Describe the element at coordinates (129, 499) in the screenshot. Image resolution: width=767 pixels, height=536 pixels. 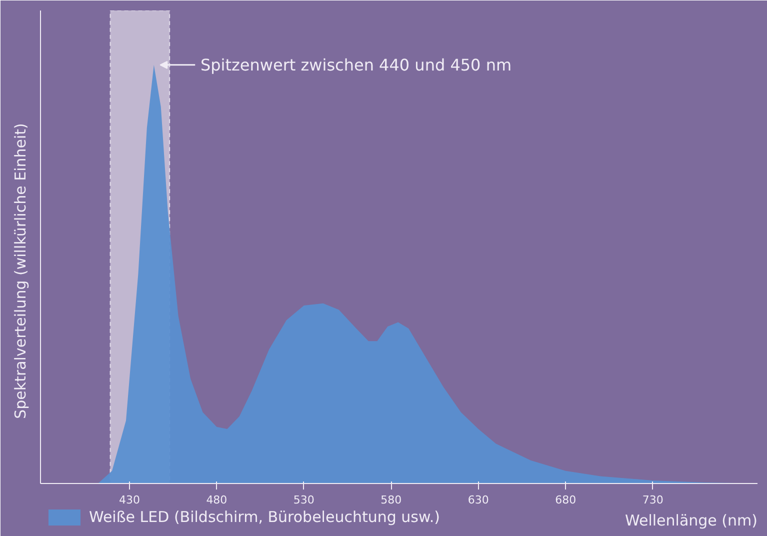
I see `x-tick-label: 430` at that location.